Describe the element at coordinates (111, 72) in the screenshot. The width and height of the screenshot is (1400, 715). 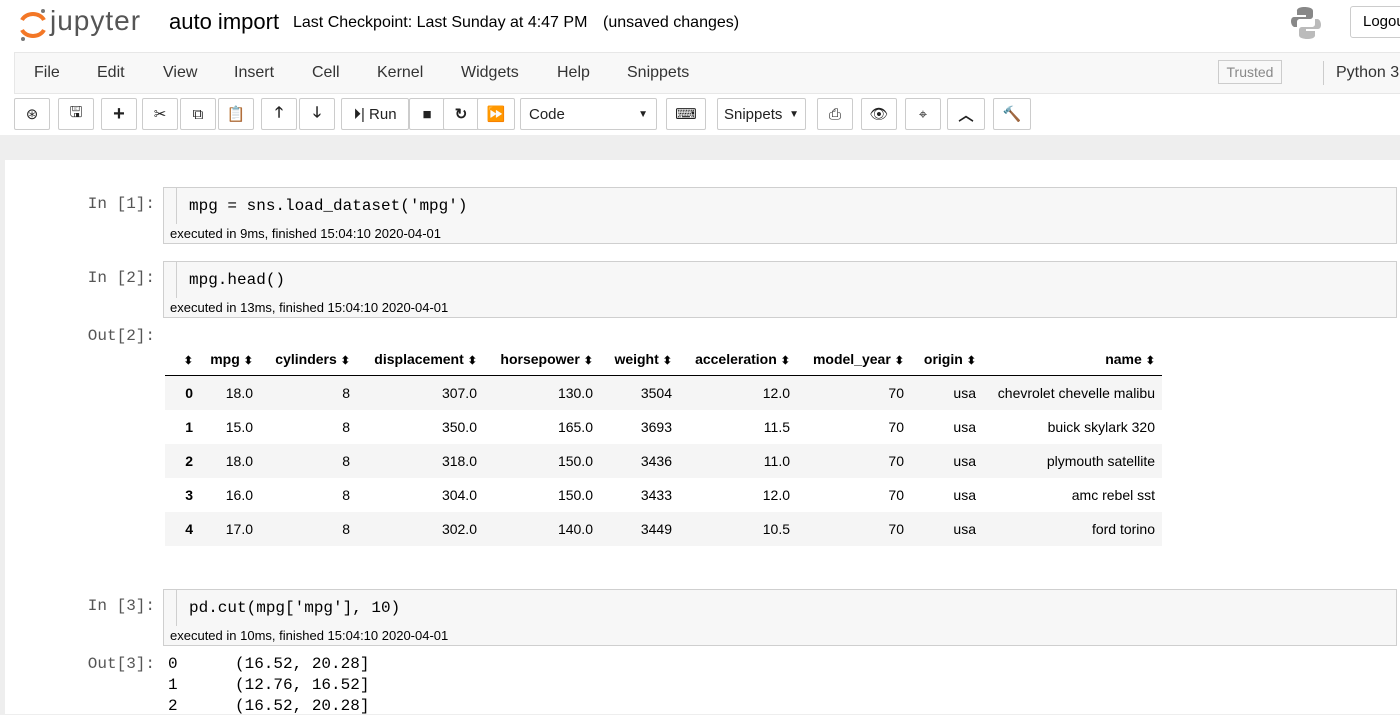
I see `menu-item: Edit` at that location.